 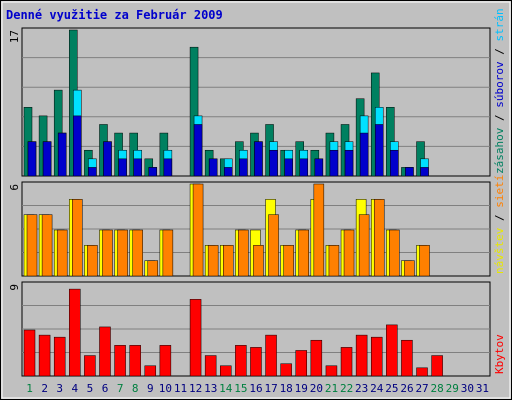 I want to click on x-tick-label: 26, so click(x=406, y=388).